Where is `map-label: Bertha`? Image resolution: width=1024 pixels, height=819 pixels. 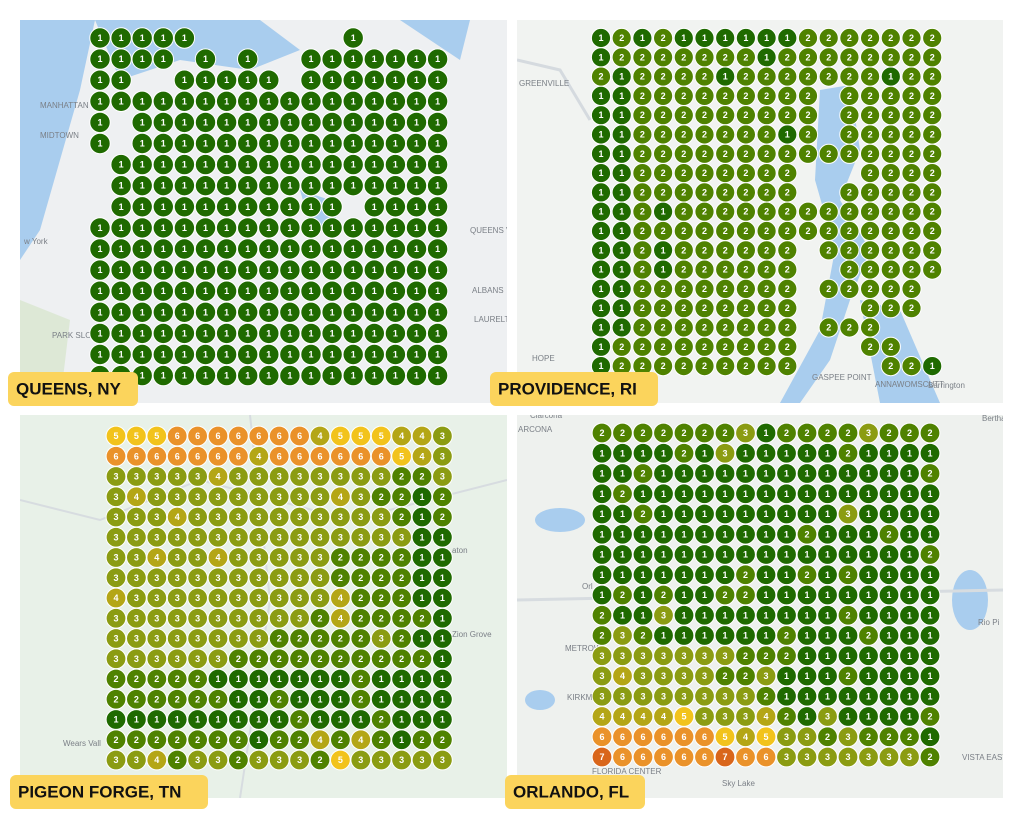 map-label: Bertha is located at coordinates (994, 418).